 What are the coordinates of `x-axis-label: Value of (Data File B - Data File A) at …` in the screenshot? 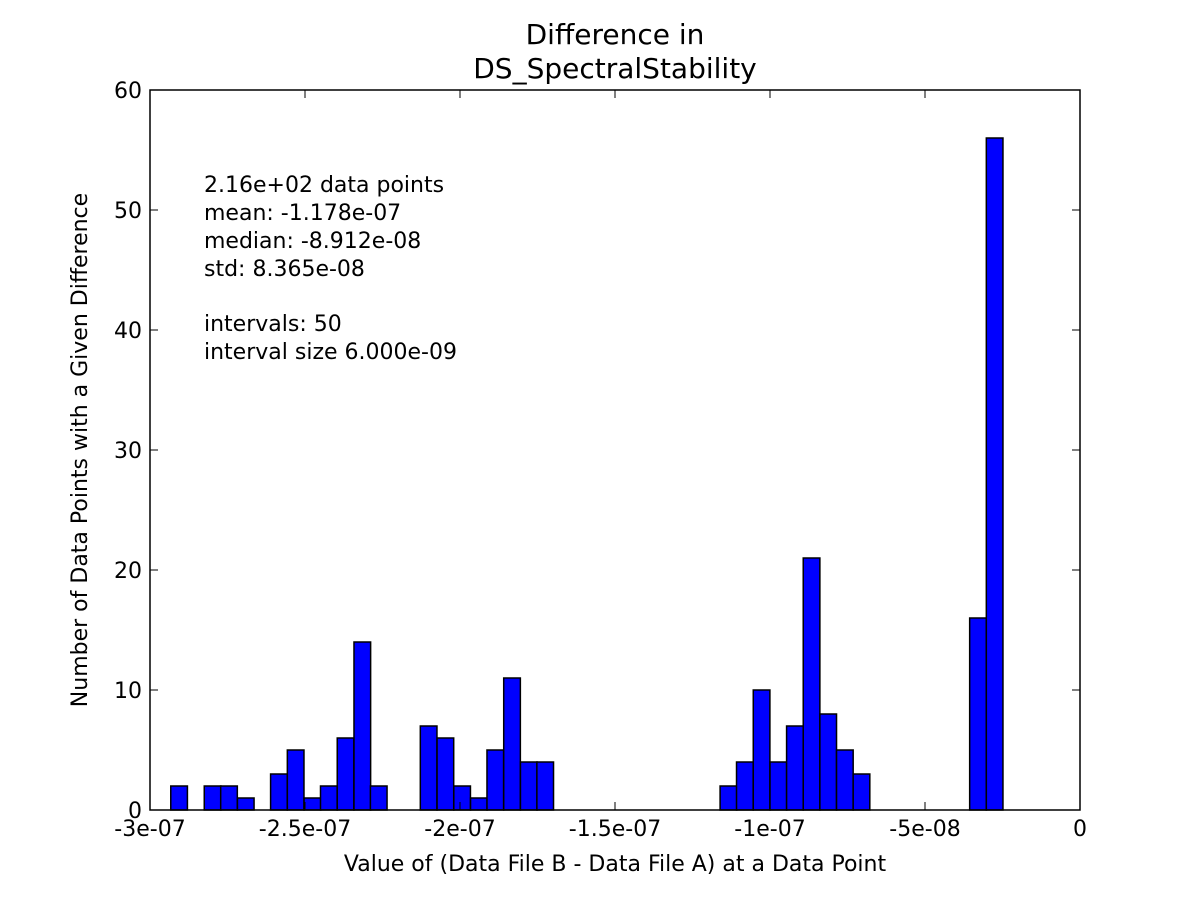 It's located at (615, 864).